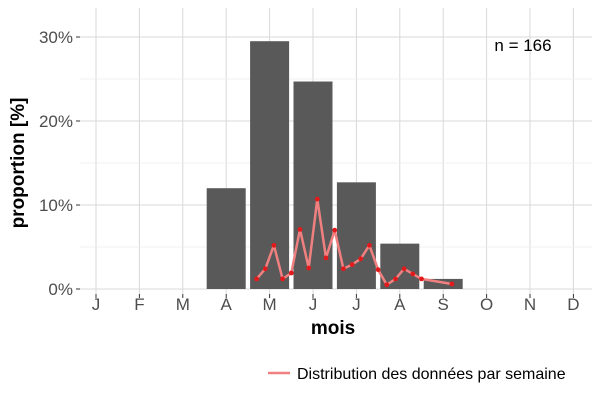 This screenshot has width=600, height=400. I want to click on y-tick-label: 10%, so click(56, 205).